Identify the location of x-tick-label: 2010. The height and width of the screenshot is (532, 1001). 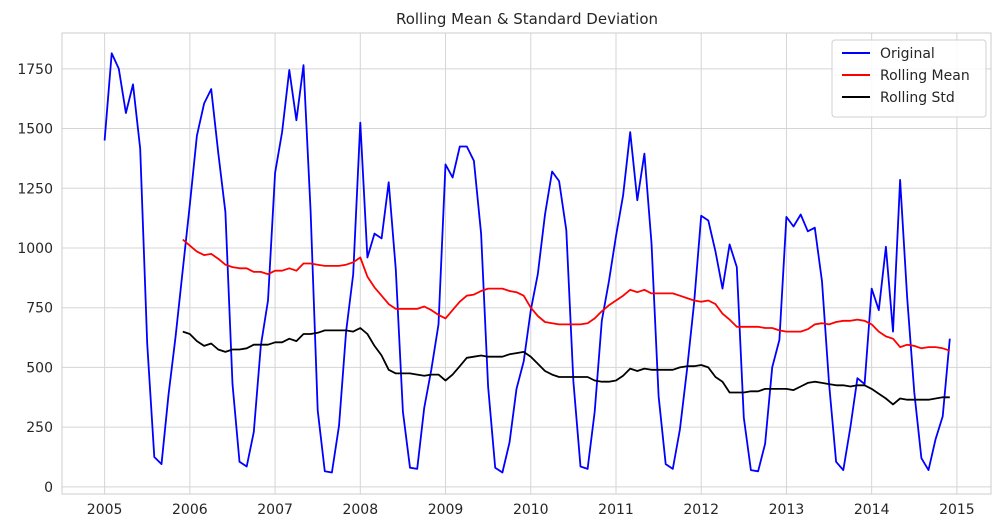
(531, 510).